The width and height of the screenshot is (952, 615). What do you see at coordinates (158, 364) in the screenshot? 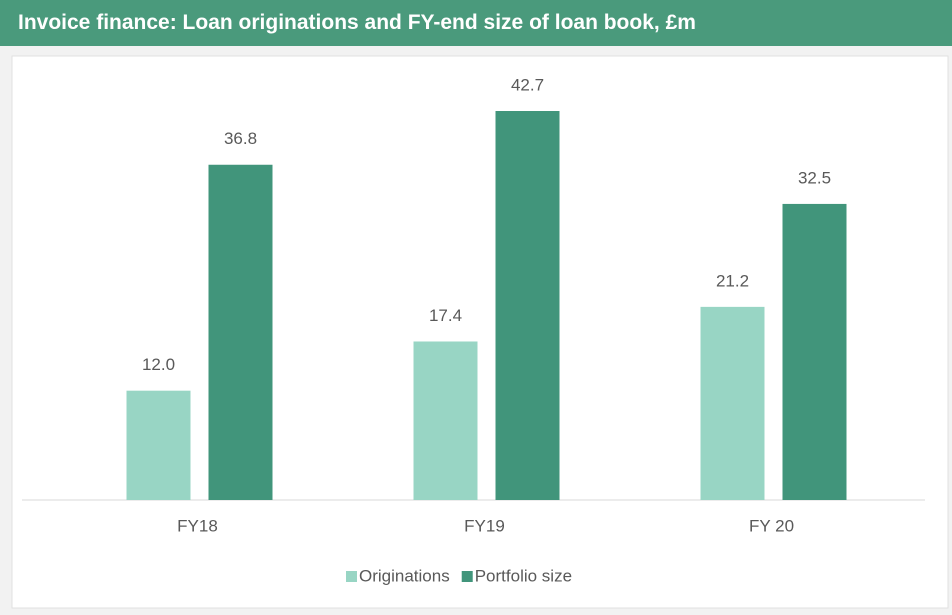
I see `data-label: 12.0` at bounding box center [158, 364].